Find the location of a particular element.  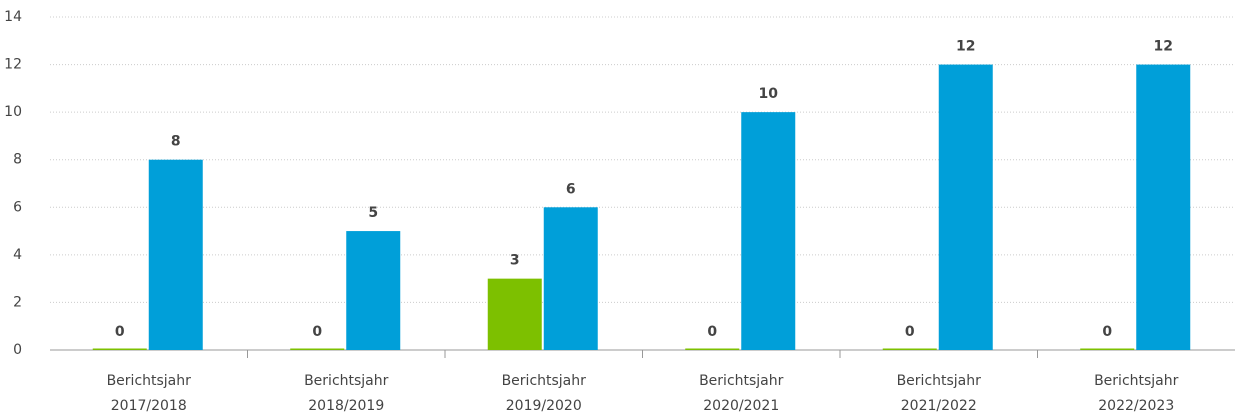

y-tick-label: 0 is located at coordinates (17, 350).